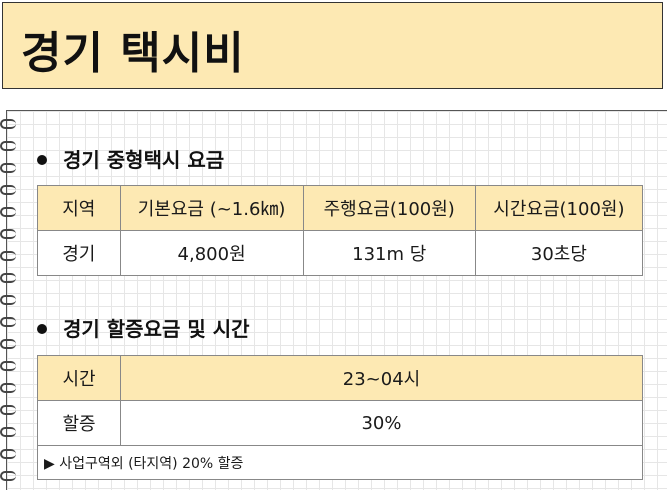  I want to click on section1-heading-row: 경기 중형택시 요금, so click(130, 158).